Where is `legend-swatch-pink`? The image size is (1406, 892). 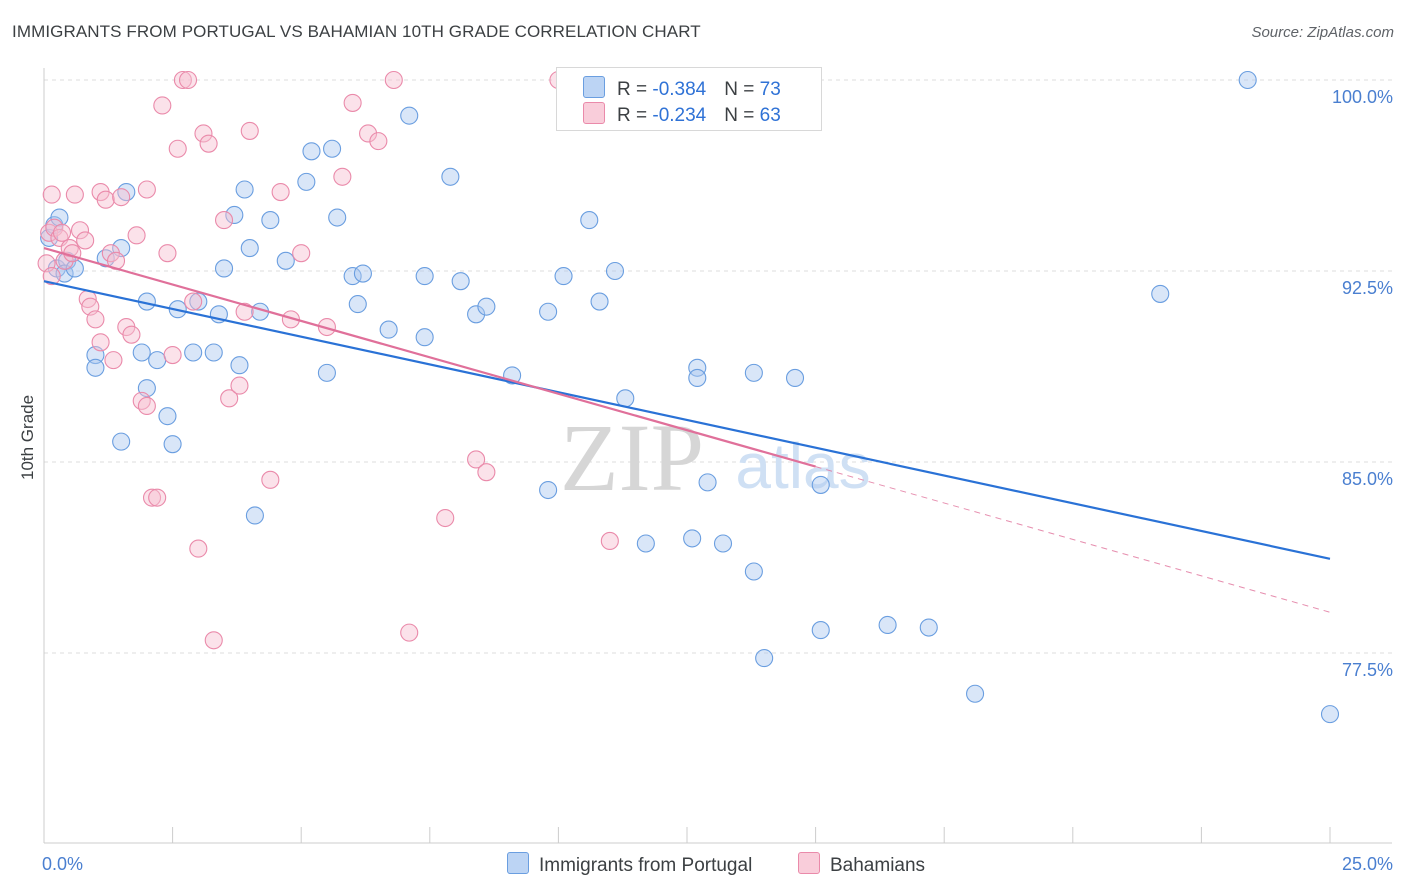
legend-swatch-pink is located at coordinates (594, 113).